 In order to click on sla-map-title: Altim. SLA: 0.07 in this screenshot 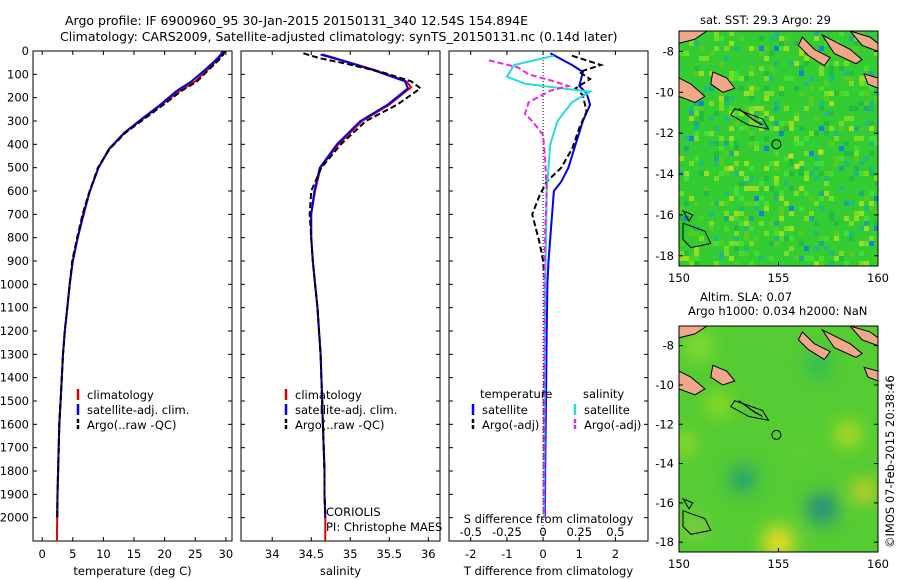, I will do `click(746, 297)`.